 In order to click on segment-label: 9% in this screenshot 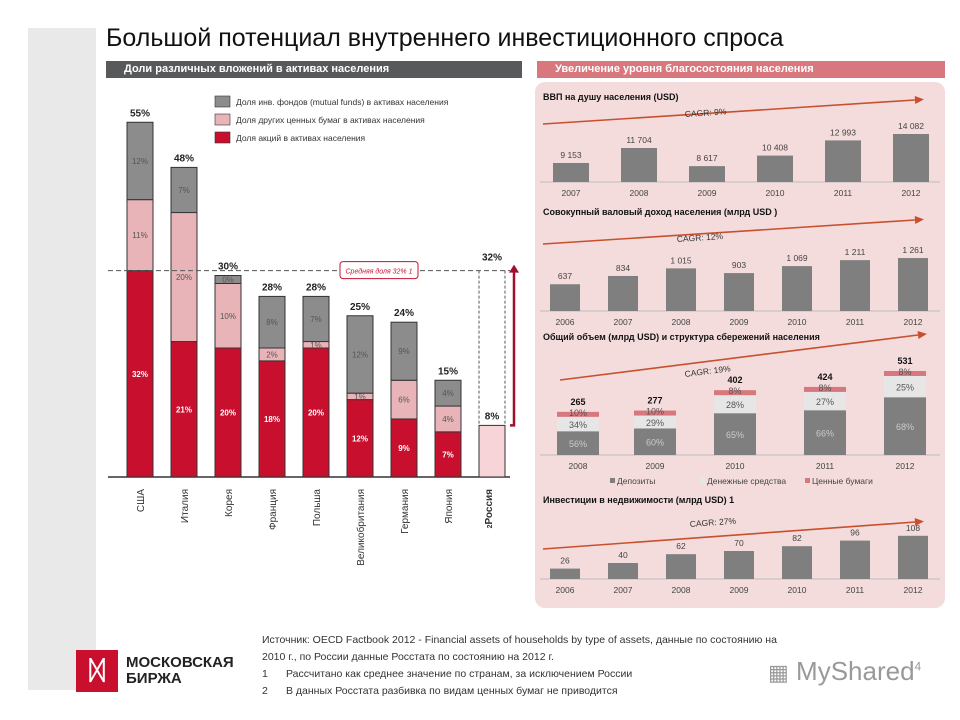, I will do `click(404, 448)`.